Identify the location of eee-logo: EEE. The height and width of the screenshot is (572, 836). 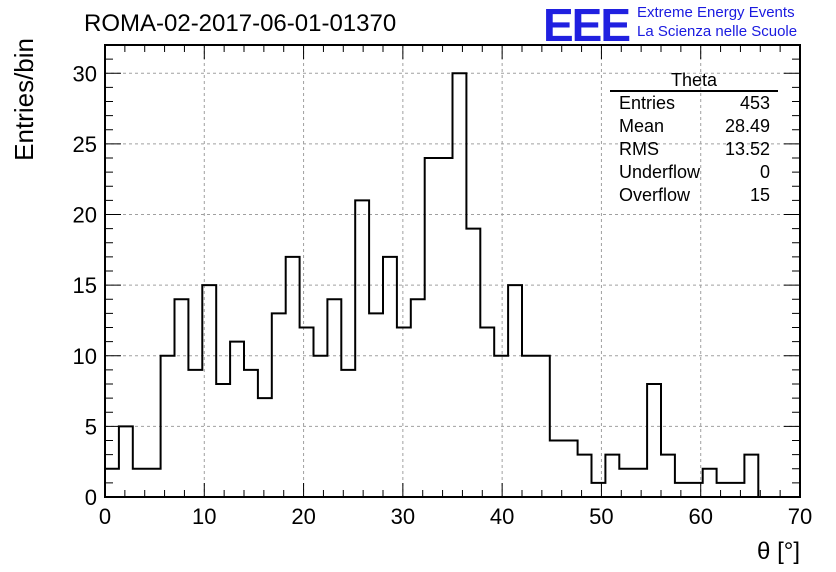
(587, 25).